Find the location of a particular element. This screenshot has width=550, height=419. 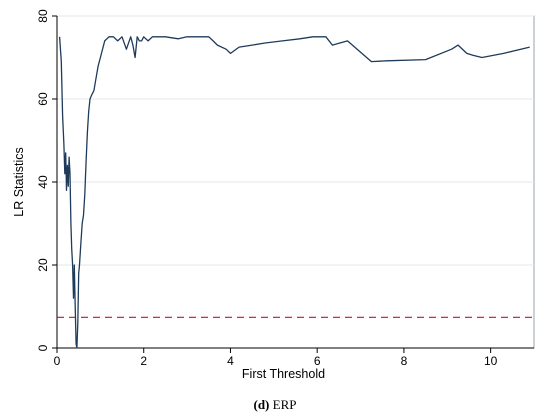

x-tick-label: 2 is located at coordinates (143, 361).